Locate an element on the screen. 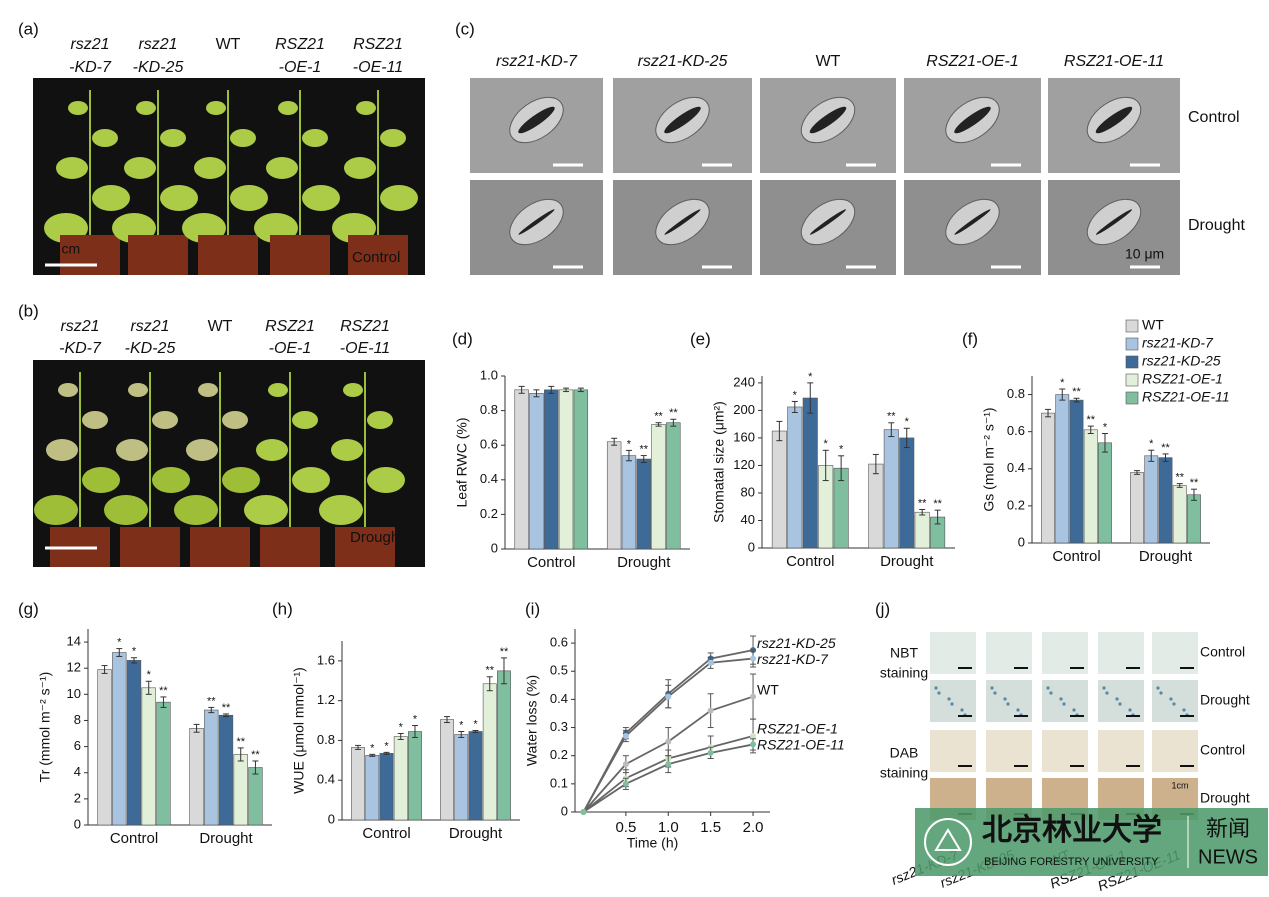  y-tick-label: 200 is located at coordinates (744, 409).